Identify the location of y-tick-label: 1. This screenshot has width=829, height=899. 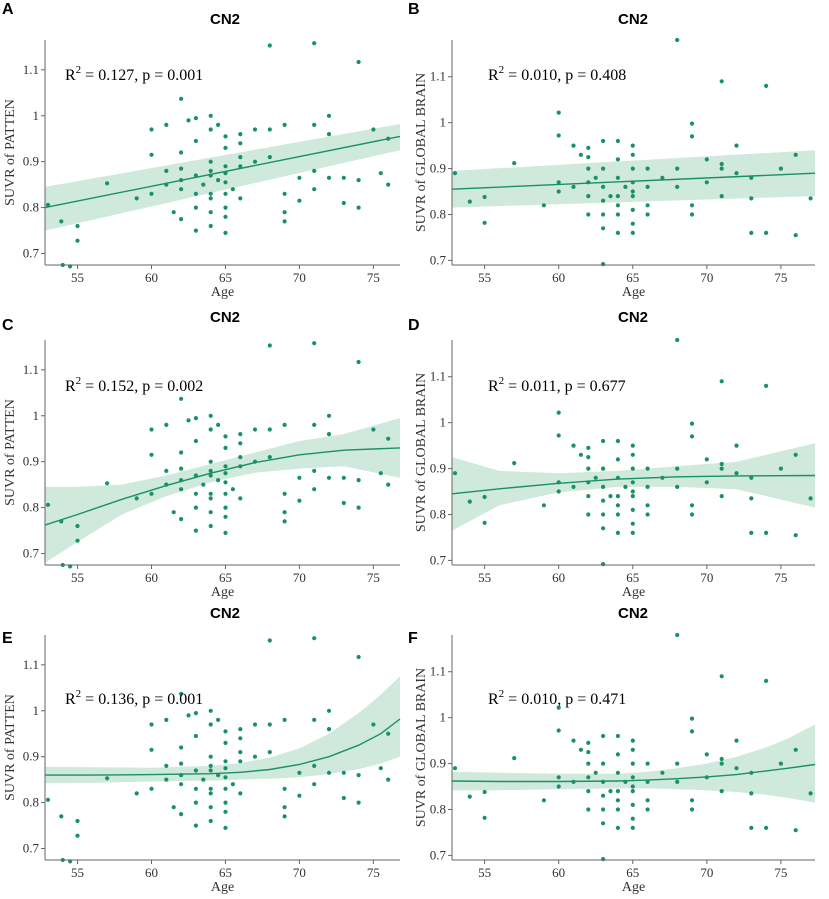
(36, 710).